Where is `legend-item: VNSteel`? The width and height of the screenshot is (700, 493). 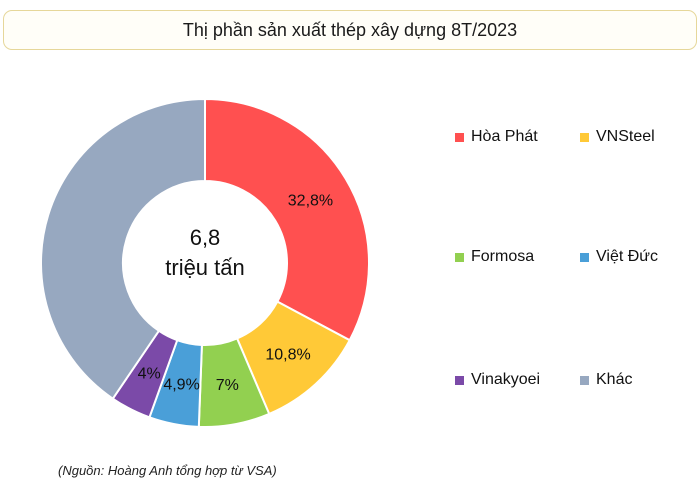 legend-item: VNSteel is located at coordinates (617, 137).